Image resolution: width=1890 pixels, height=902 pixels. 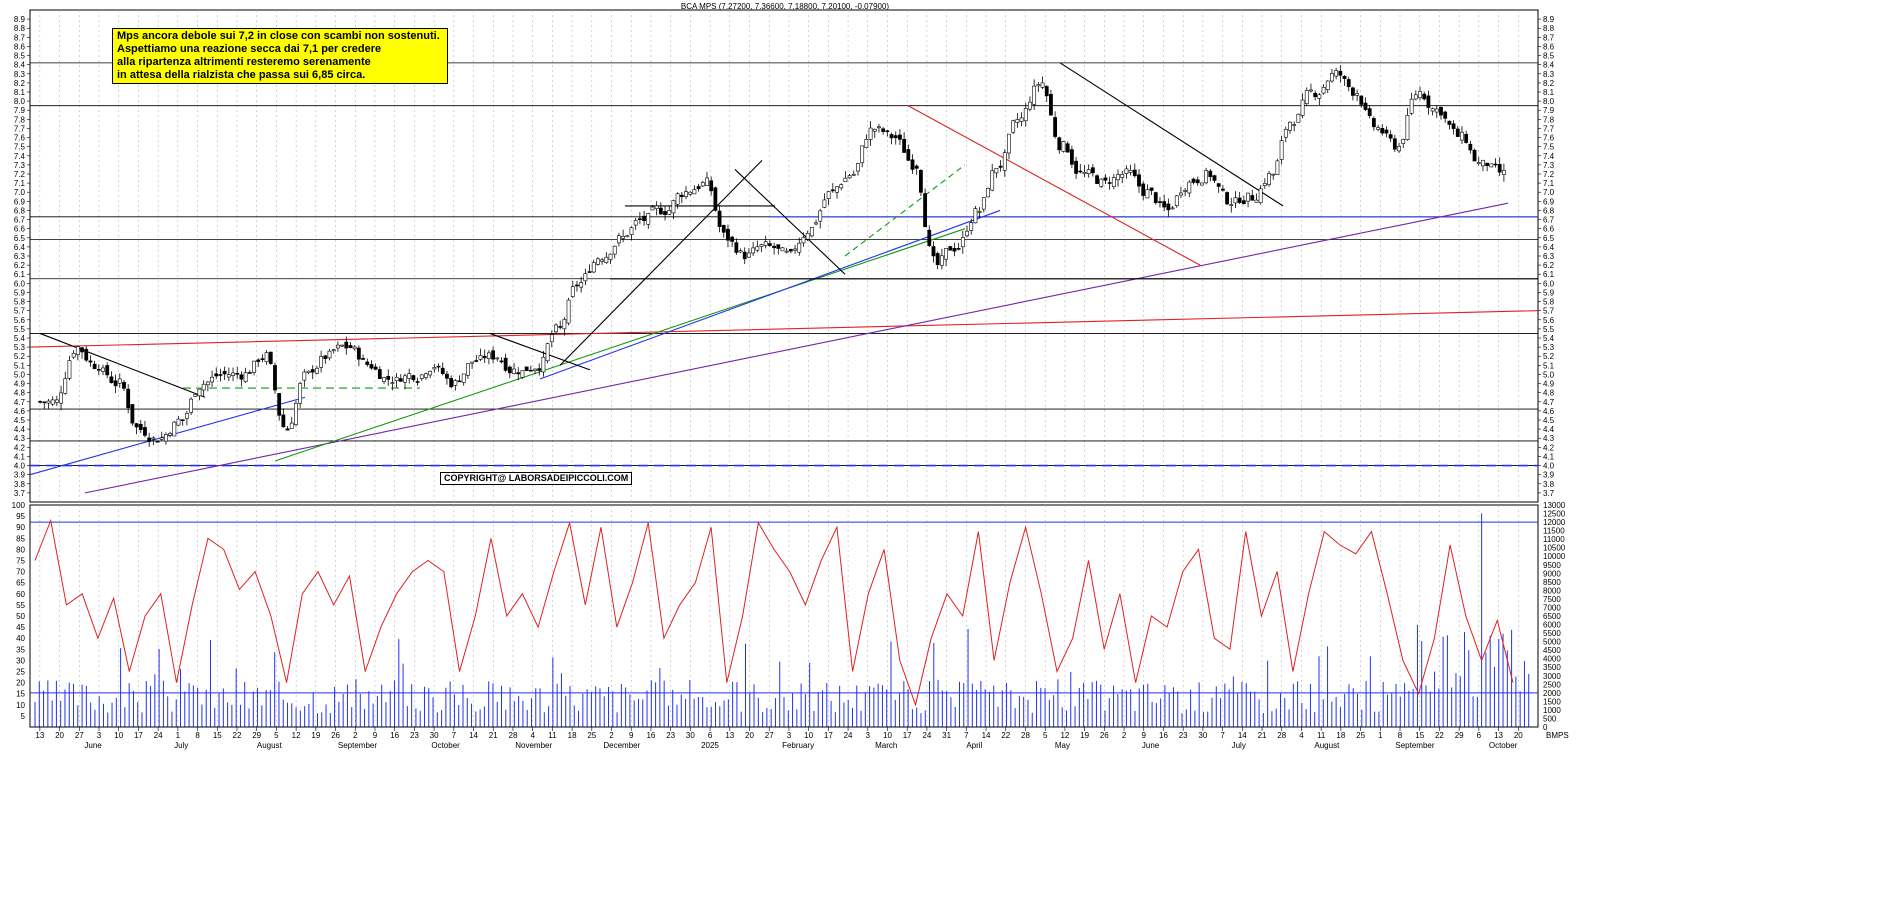 What do you see at coordinates (20, 183) in the screenshot?
I see `y-tick-label: 7.1` at bounding box center [20, 183].